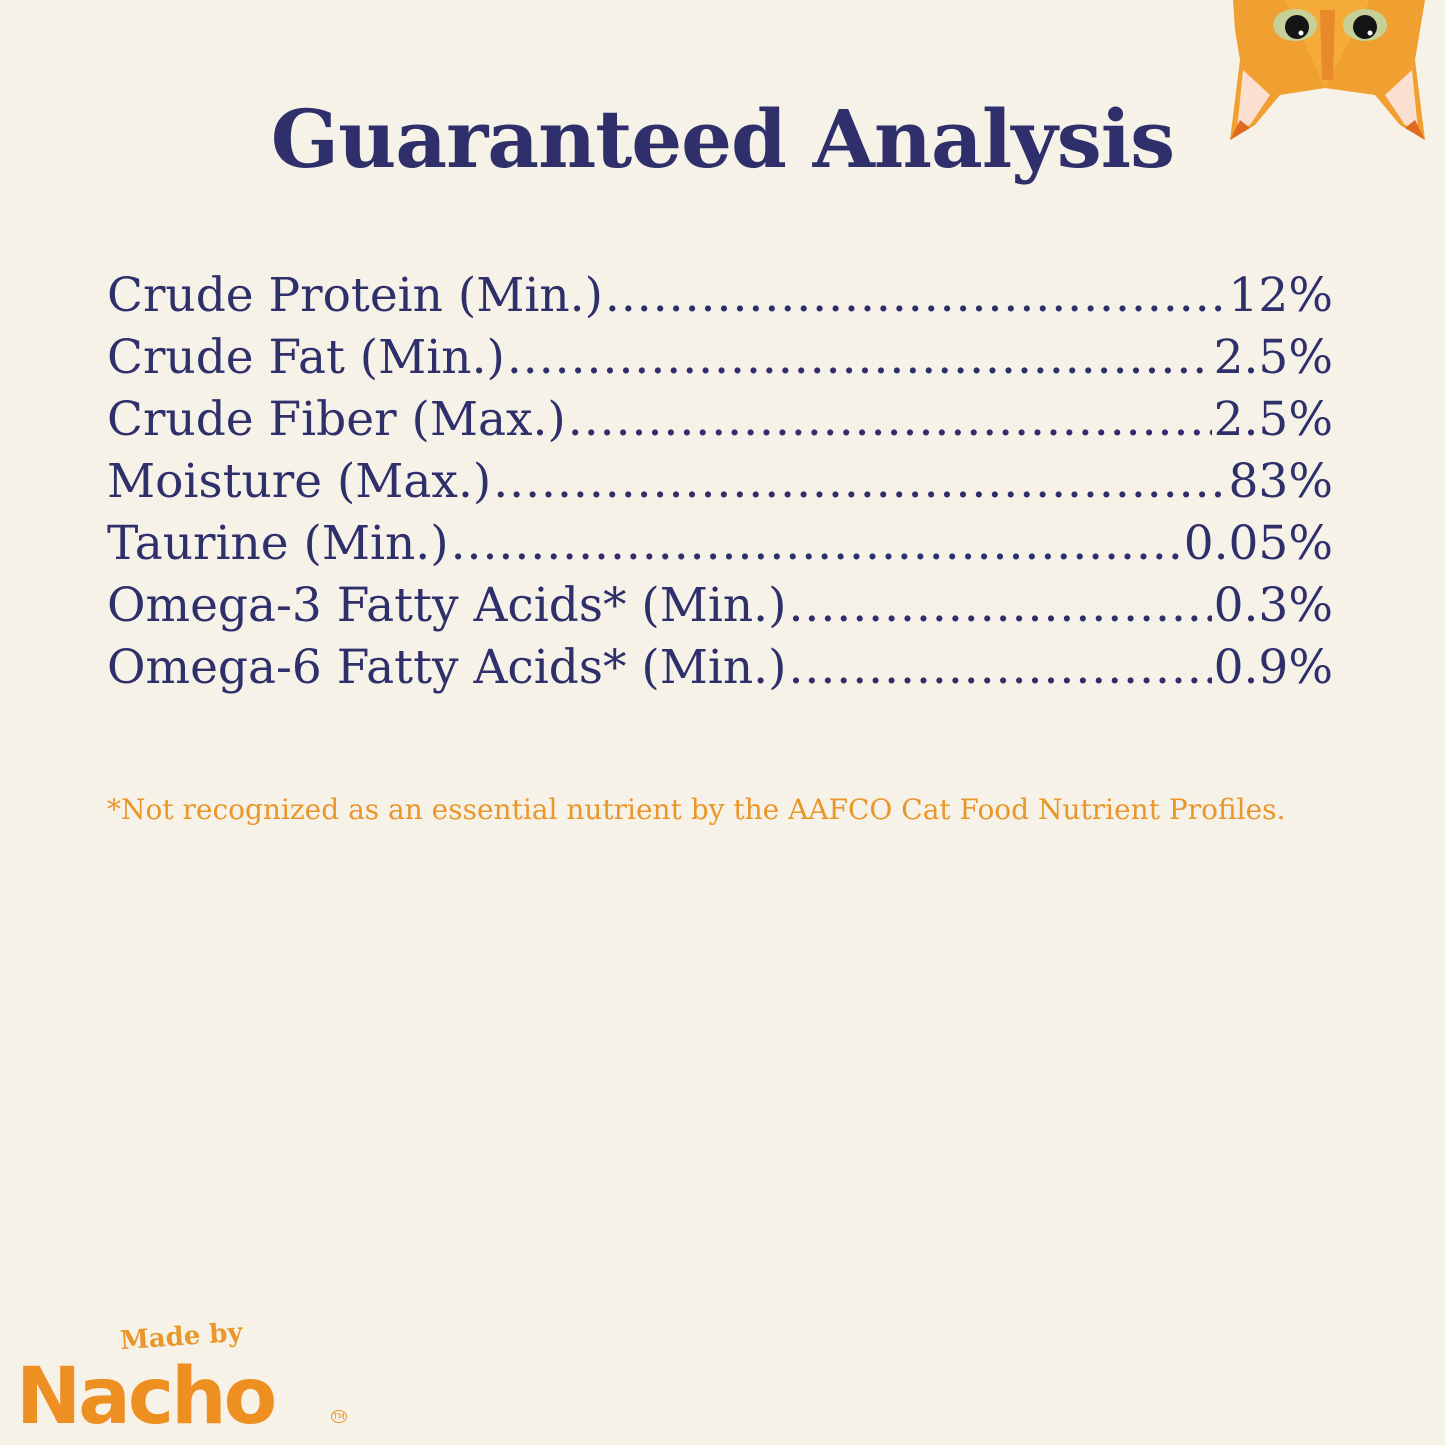 The width and height of the screenshot is (1445, 1445). I want to click on analysis-row: Omega-6 Fatty Acids* (Min.) 0.9%, so click(720, 671).